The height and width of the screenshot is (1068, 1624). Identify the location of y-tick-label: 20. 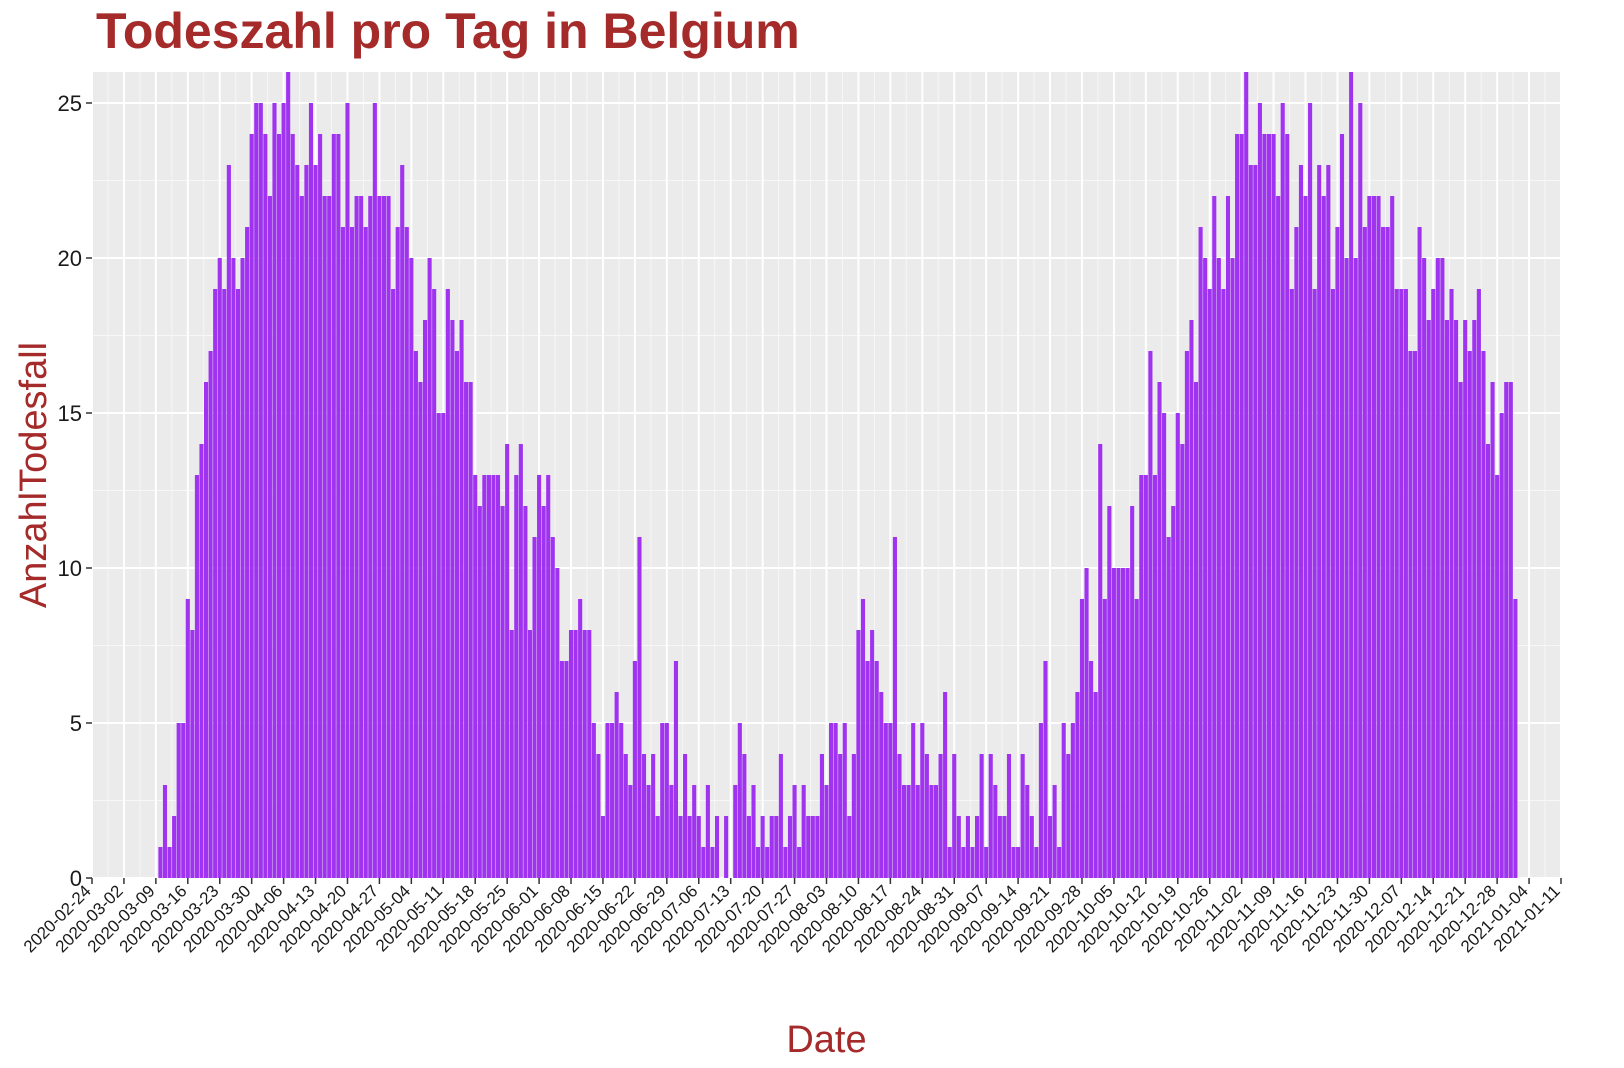
(70, 258).